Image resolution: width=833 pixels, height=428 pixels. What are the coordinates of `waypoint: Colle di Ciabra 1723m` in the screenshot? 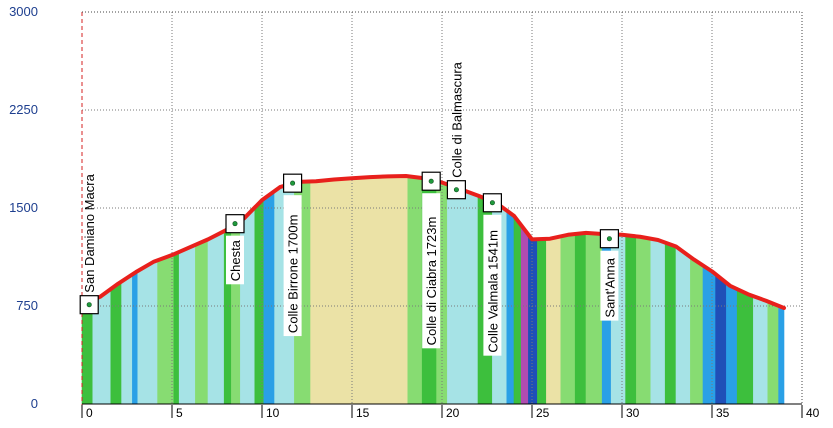 It's located at (431, 260).